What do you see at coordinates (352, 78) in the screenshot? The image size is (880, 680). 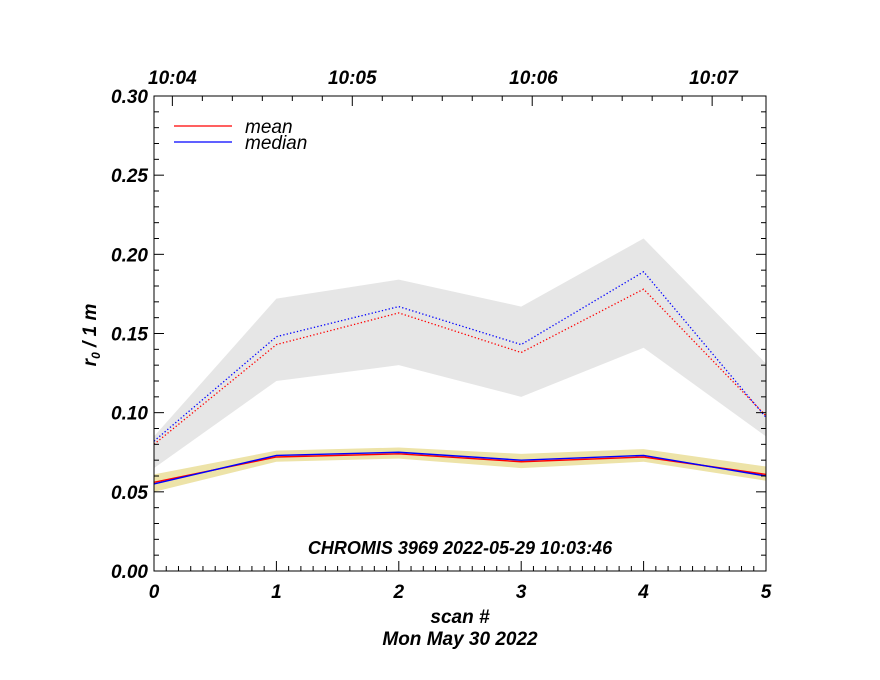 I see `top-time-label: 10:05` at bounding box center [352, 78].